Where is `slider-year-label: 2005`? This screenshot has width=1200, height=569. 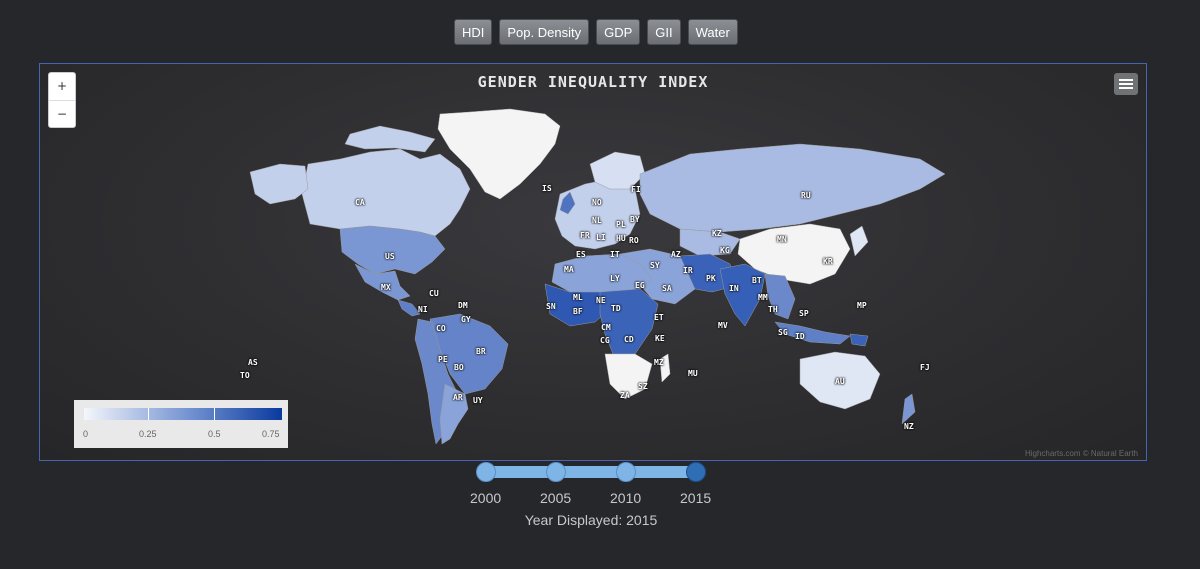 slider-year-label: 2005 is located at coordinates (556, 498).